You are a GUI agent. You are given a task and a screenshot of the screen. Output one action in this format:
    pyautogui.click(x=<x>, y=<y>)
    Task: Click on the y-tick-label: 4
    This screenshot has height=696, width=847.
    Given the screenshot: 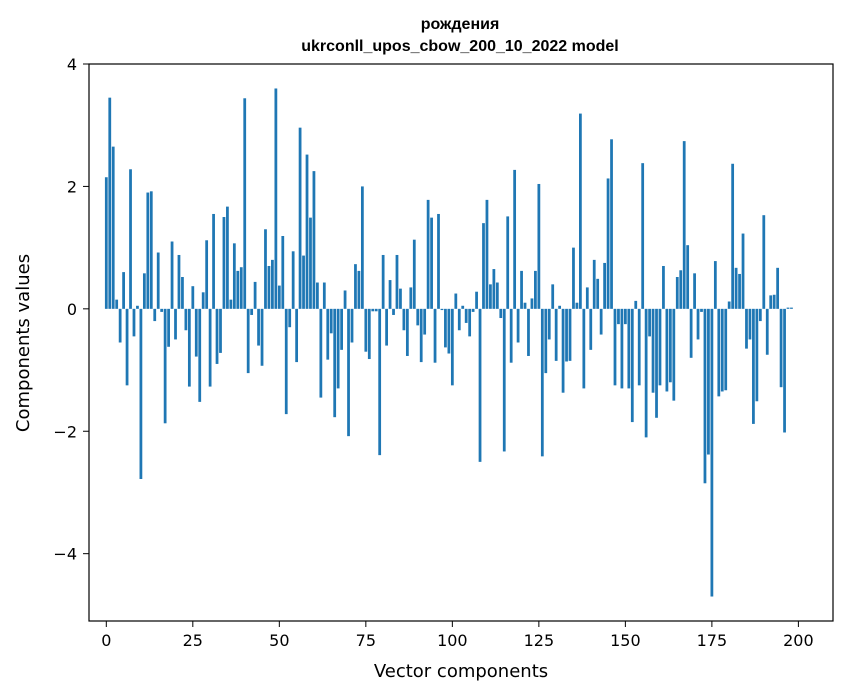 What is the action you would take?
    pyautogui.click(x=72, y=64)
    